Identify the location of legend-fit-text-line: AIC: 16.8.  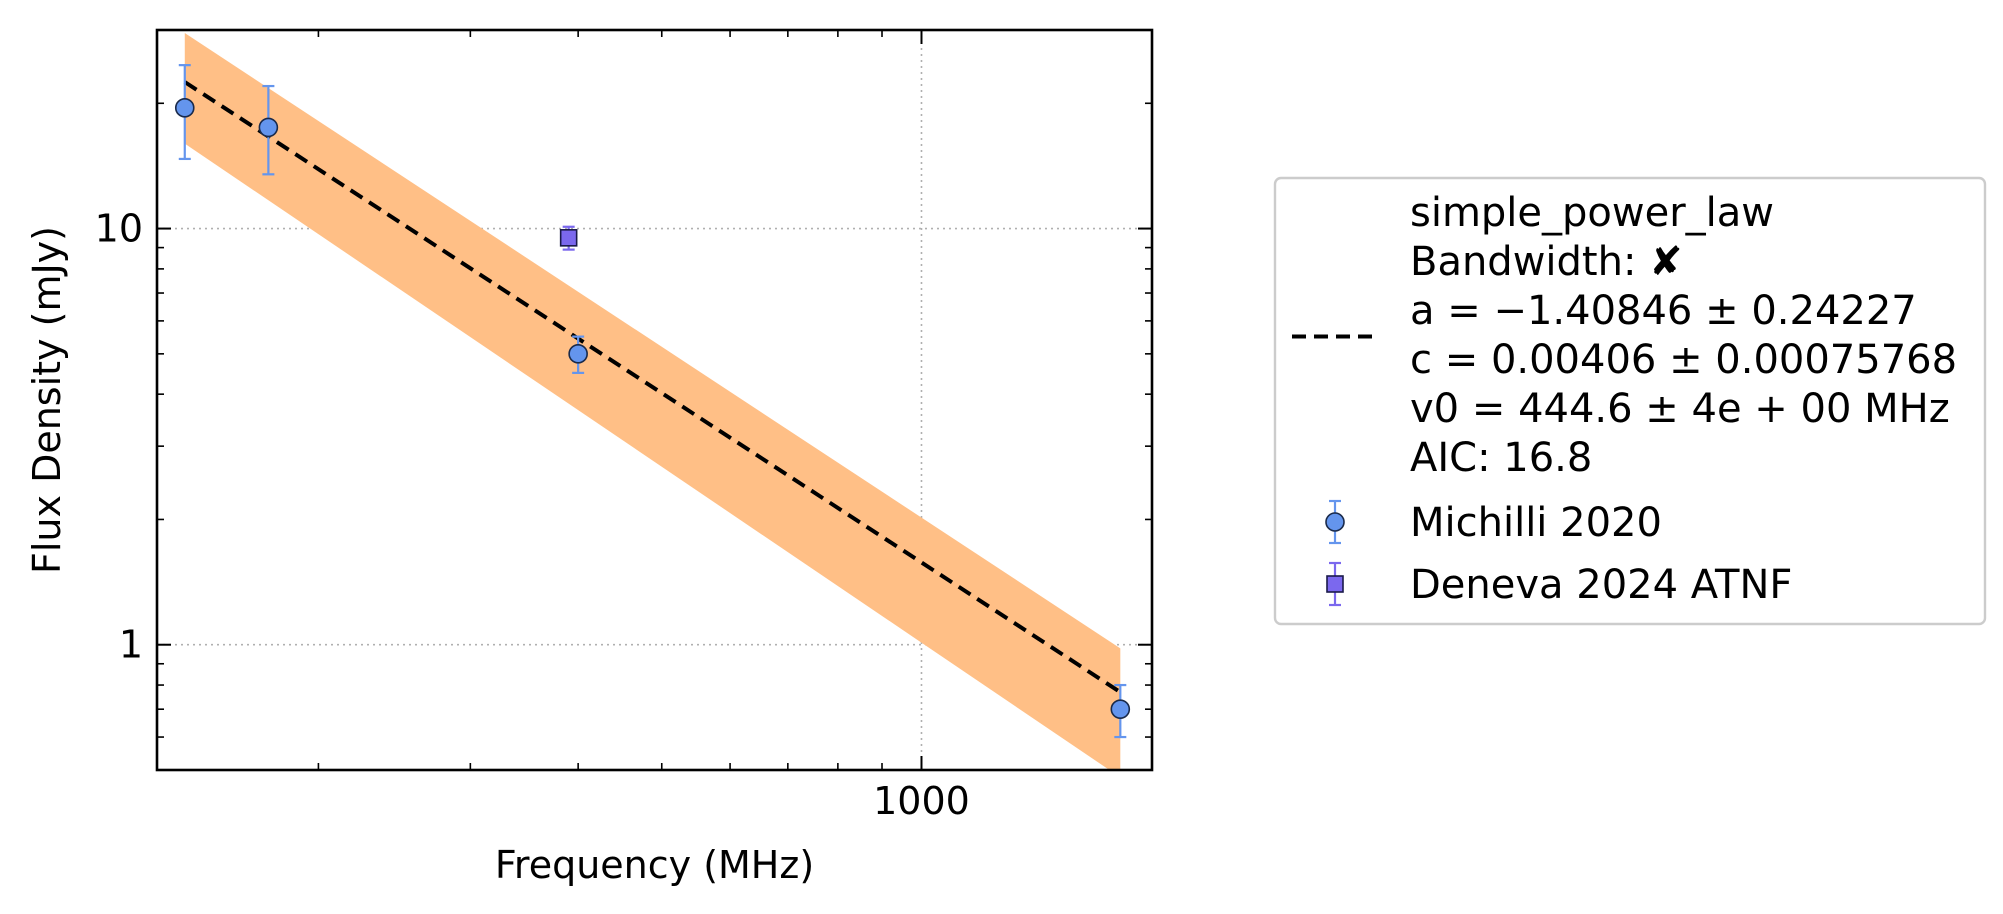
(1501, 458).